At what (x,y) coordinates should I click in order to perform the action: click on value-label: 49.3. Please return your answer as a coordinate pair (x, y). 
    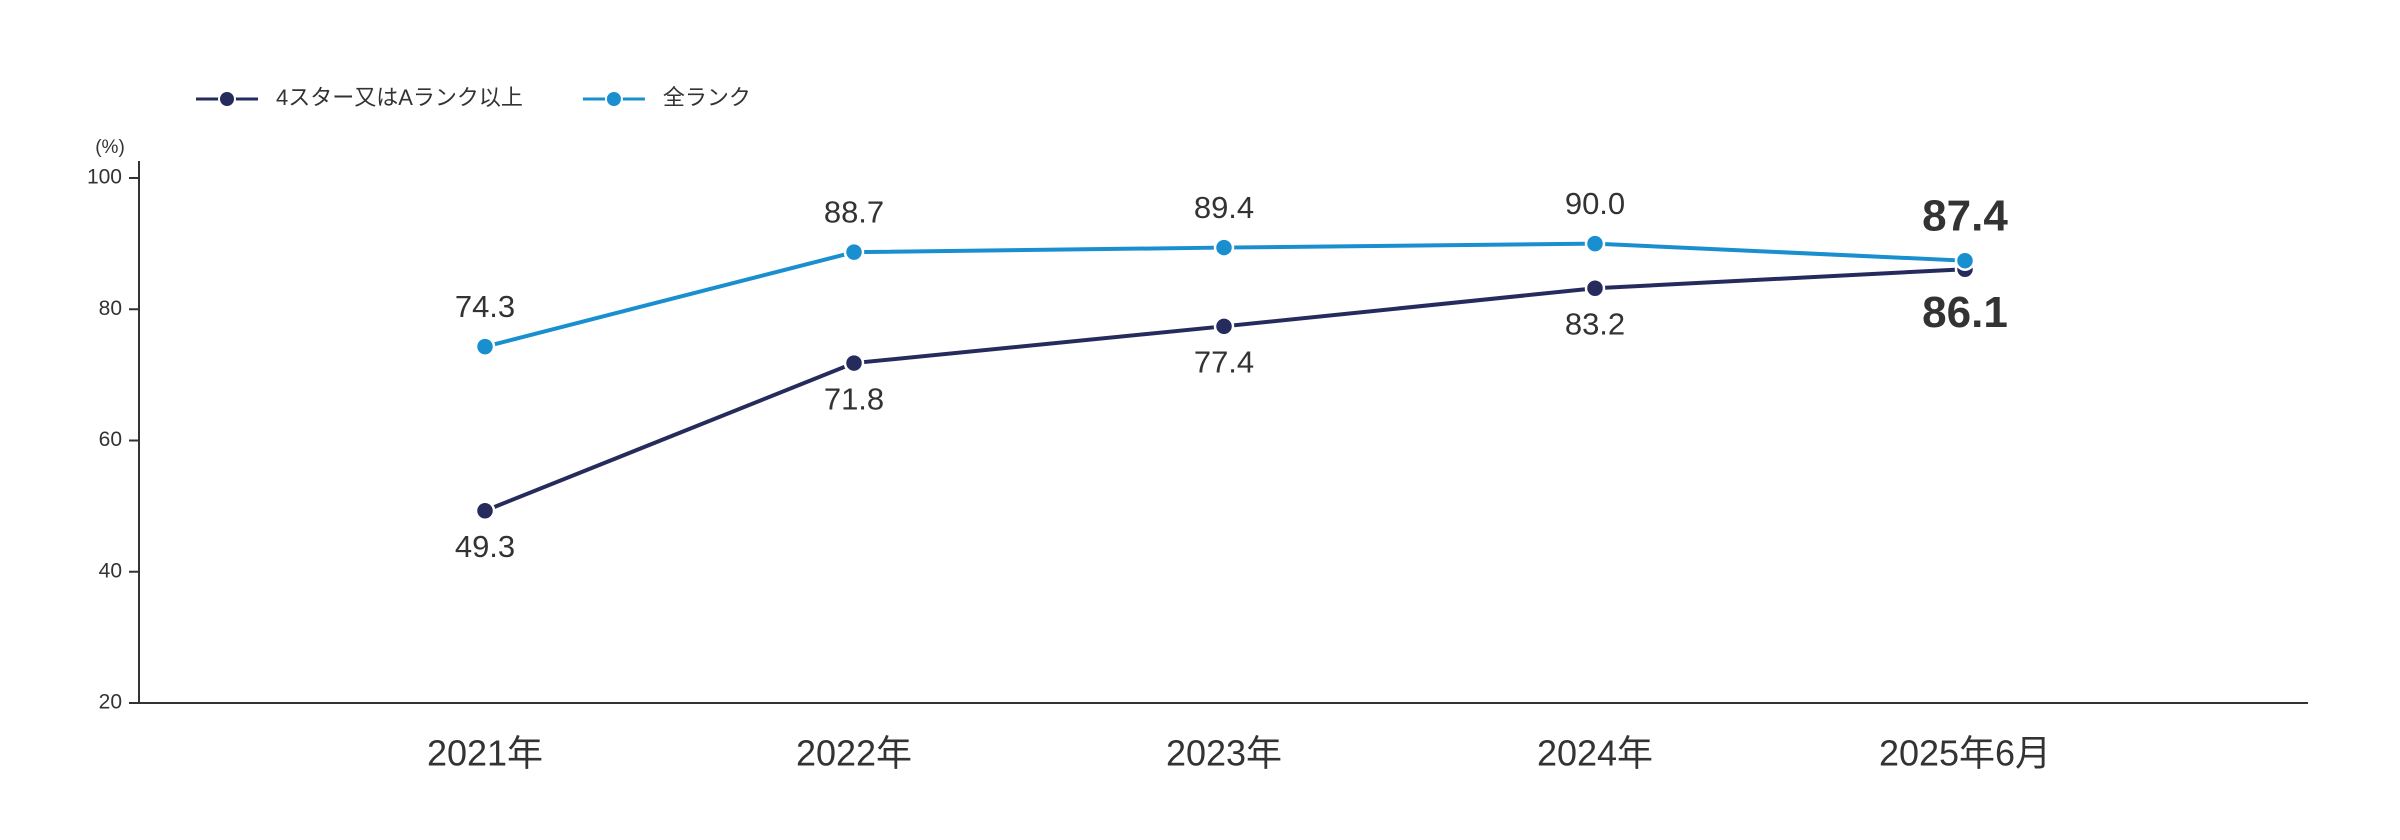
    Looking at the image, I should click on (485, 546).